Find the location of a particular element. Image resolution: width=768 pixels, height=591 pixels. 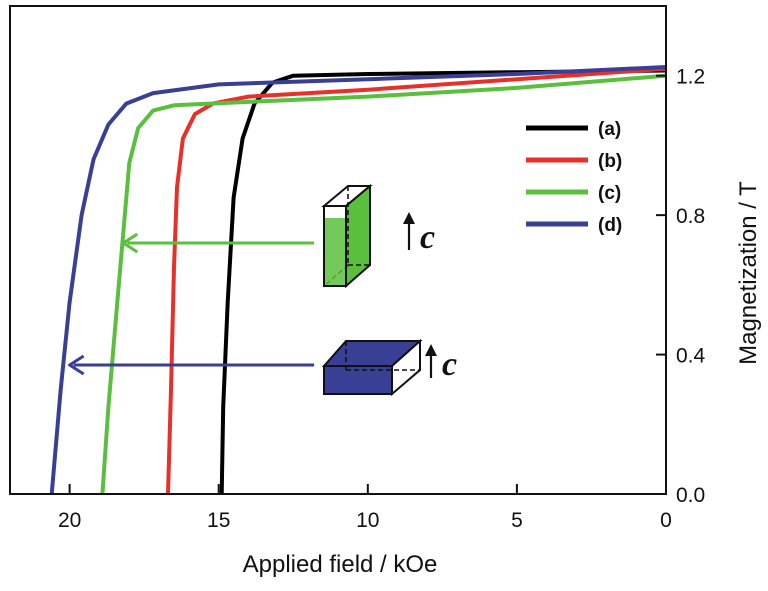

x-axis-ticks: 20 15 10 5 0 is located at coordinates (365, 508).